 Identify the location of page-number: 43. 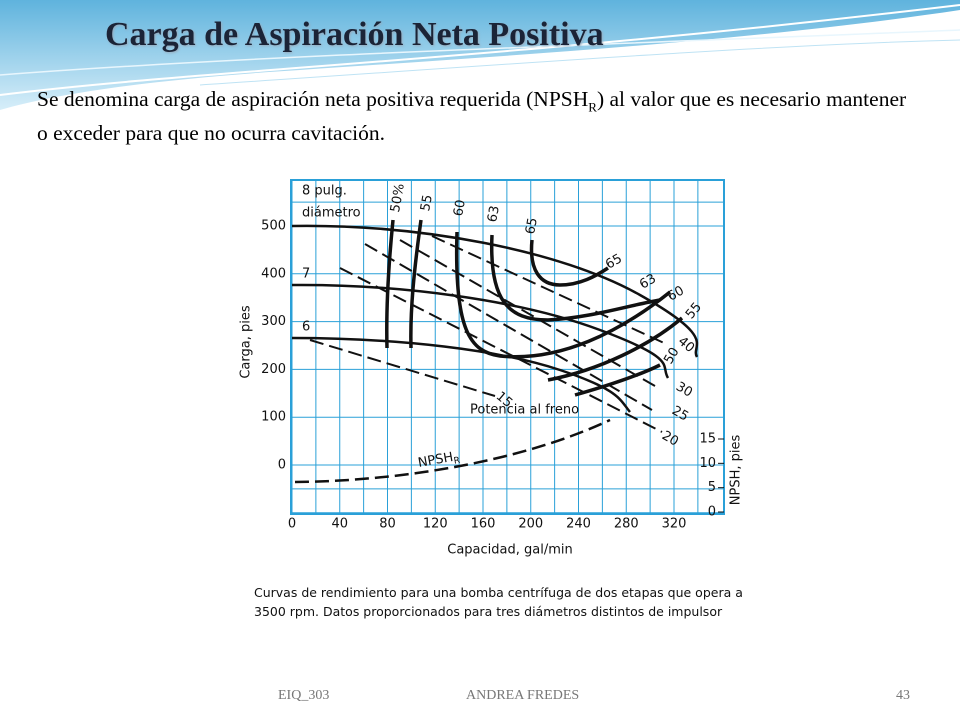
(903, 695).